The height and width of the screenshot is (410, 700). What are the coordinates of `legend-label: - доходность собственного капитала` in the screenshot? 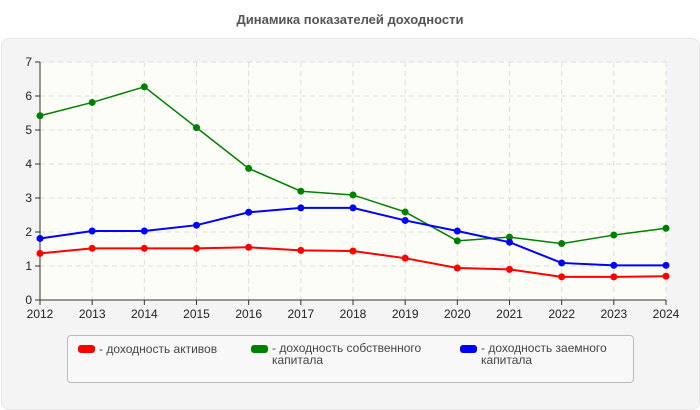 It's located at (347, 354).